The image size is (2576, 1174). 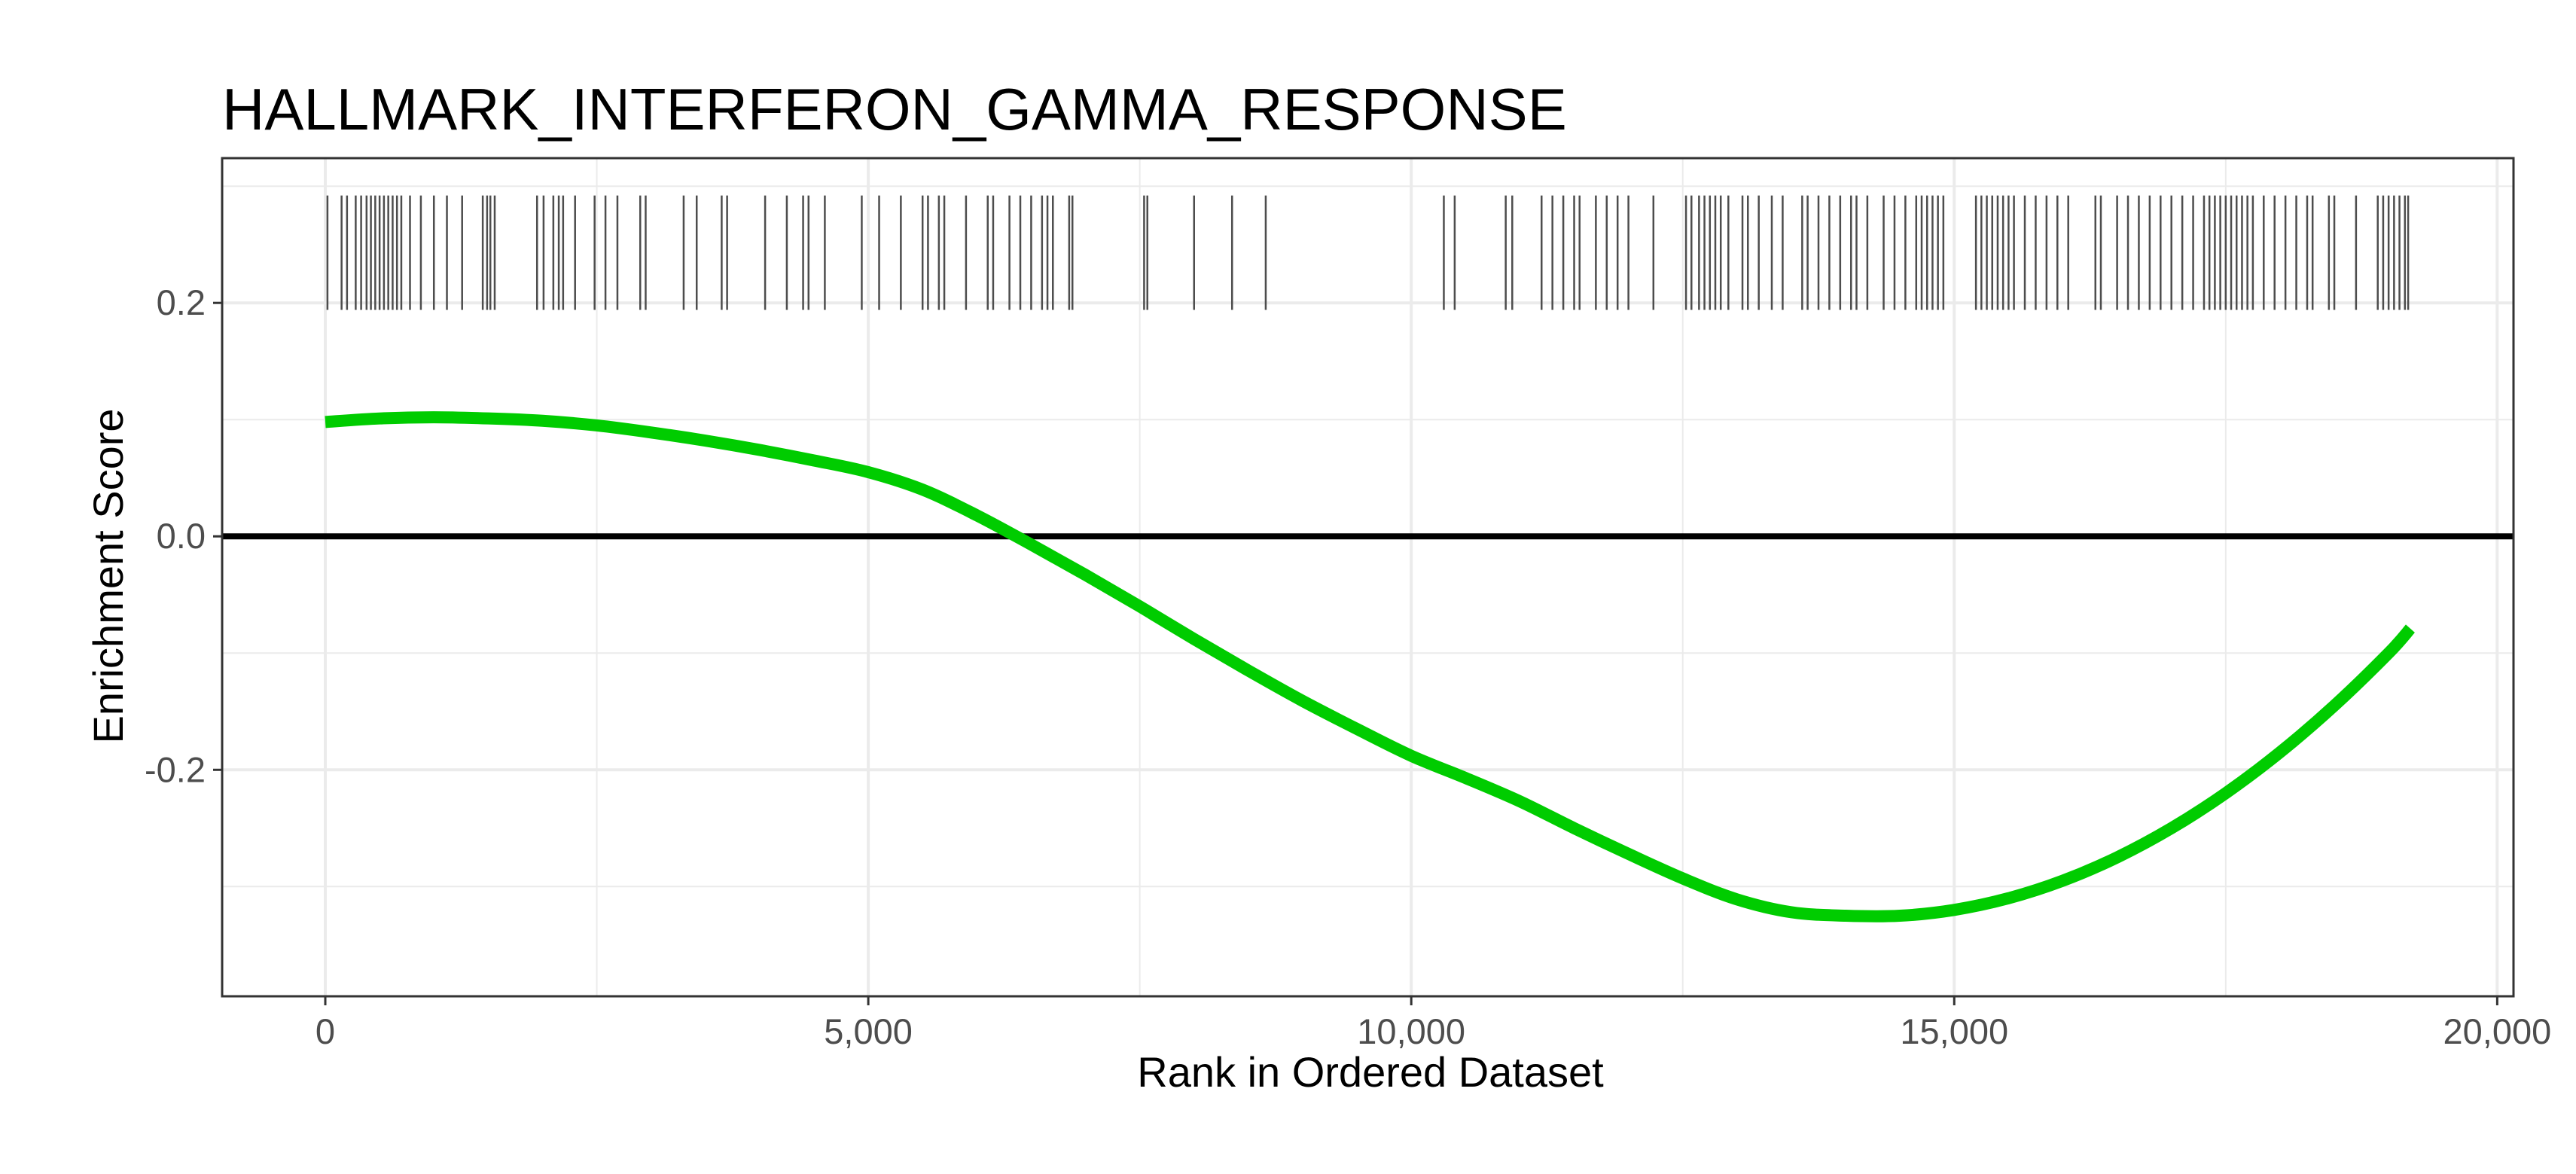 What do you see at coordinates (108, 575) in the screenshot?
I see `y-axis-title: Enrichment Score` at bounding box center [108, 575].